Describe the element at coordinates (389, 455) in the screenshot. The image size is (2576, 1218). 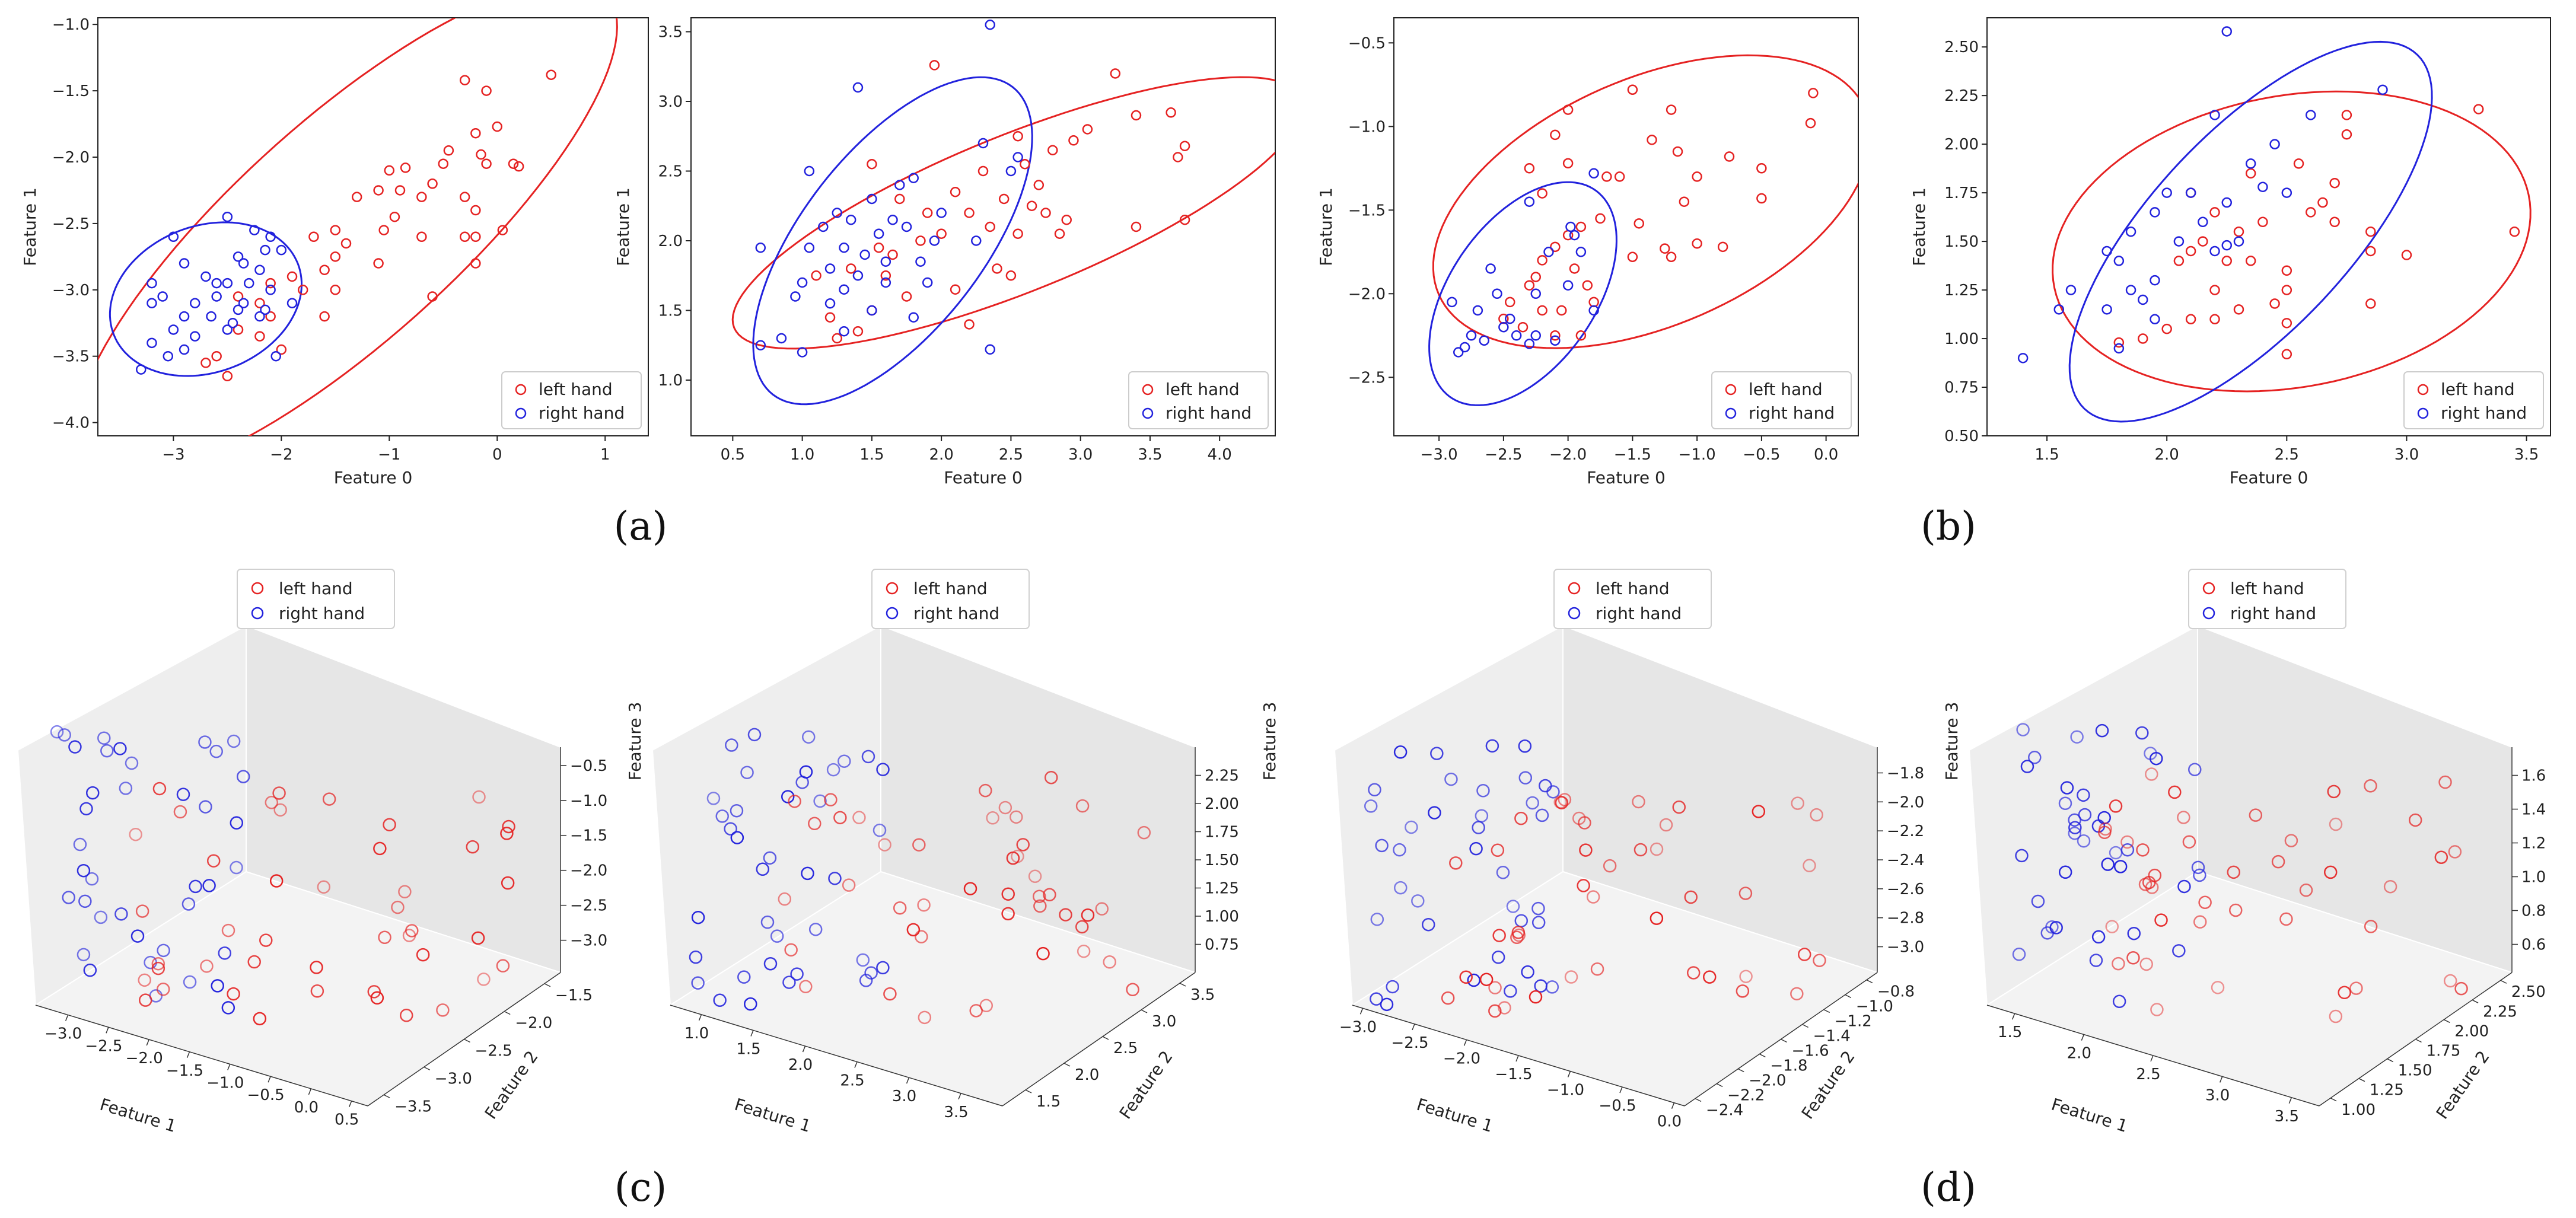
I see `x-tick-label: −1` at that location.